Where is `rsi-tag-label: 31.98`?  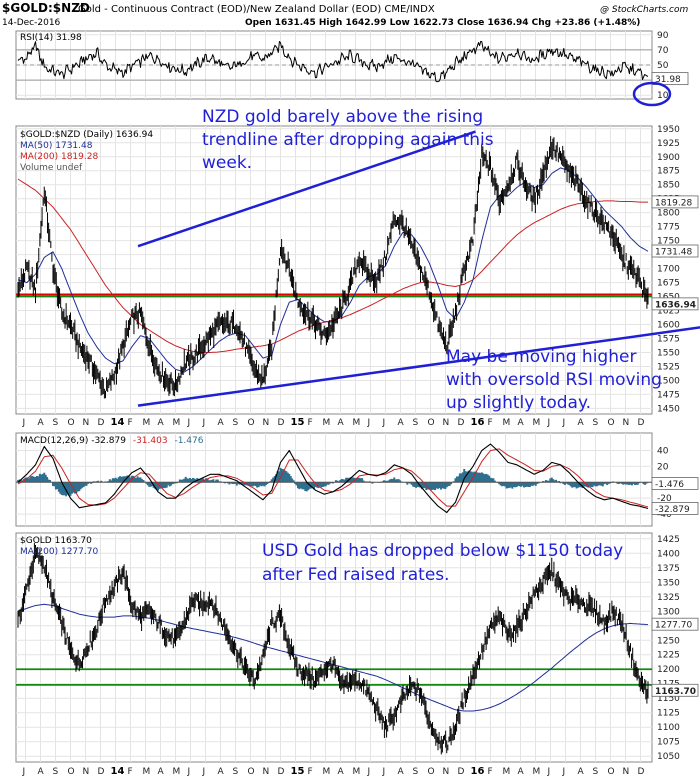 rsi-tag-label: 31.98 is located at coordinates (668, 80).